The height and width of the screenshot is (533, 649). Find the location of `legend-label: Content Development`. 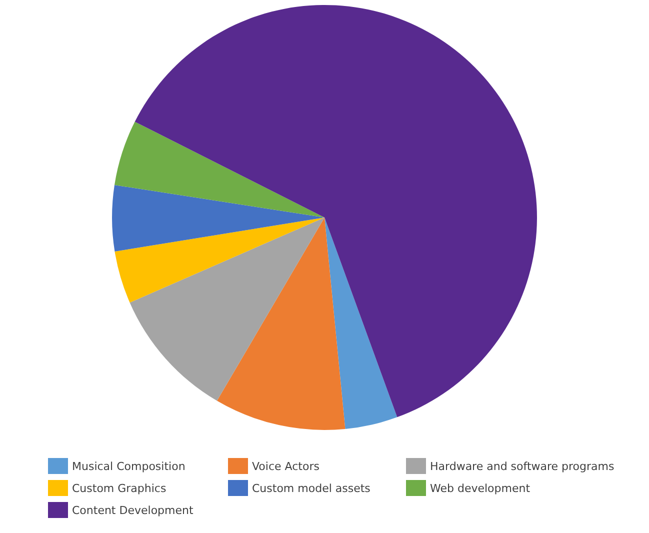

legend-label: Content Development is located at coordinates (133, 510).